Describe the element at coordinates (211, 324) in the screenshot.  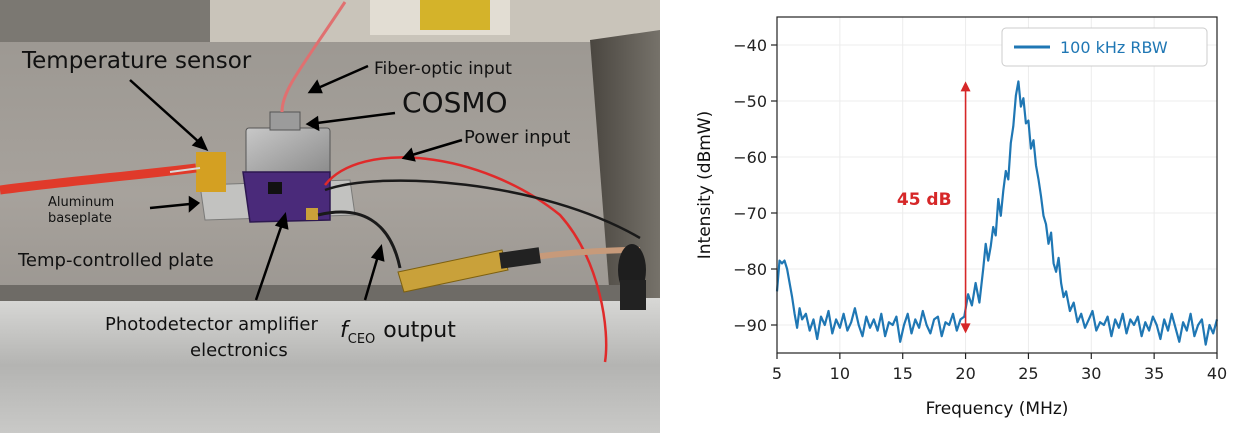
I see `label-photodetector-line1: Photodetector amplifier` at that location.